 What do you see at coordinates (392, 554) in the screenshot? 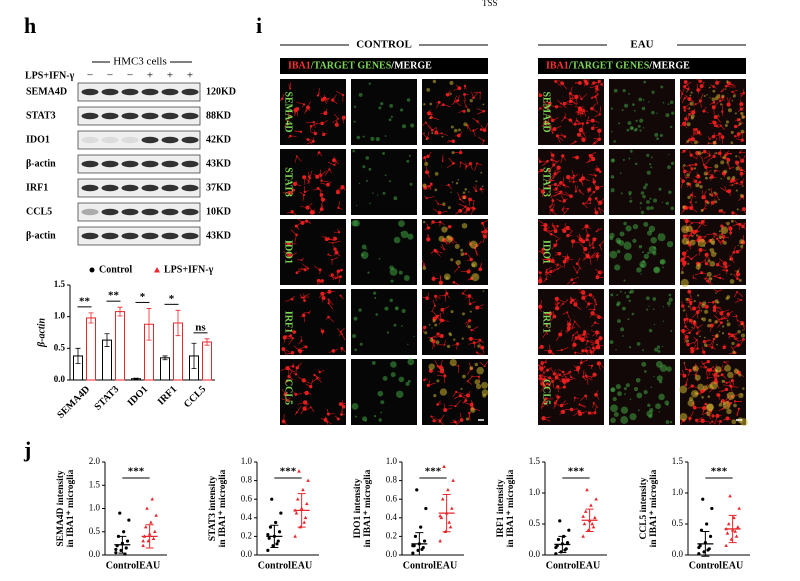
I see `y-tick-label: 0.0` at bounding box center [392, 554].